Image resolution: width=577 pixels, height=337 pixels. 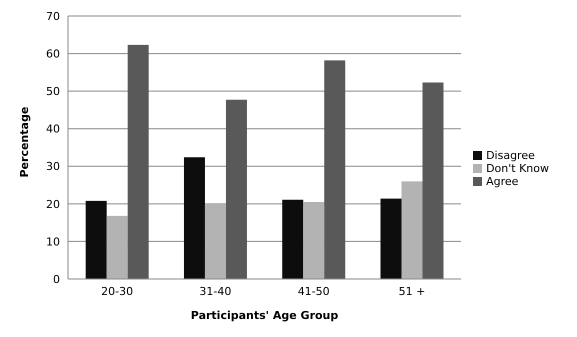 What do you see at coordinates (412, 291) in the screenshot?
I see `x-tick-label: 51 +` at bounding box center [412, 291].